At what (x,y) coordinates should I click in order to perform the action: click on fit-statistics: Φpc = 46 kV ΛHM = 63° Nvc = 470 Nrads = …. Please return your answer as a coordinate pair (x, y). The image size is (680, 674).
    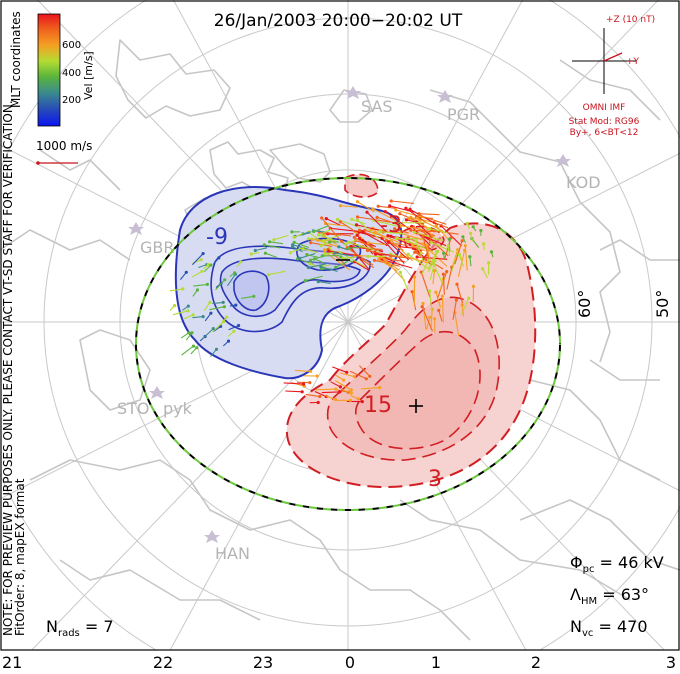
    Looking at the image, I should click on (355, 596).